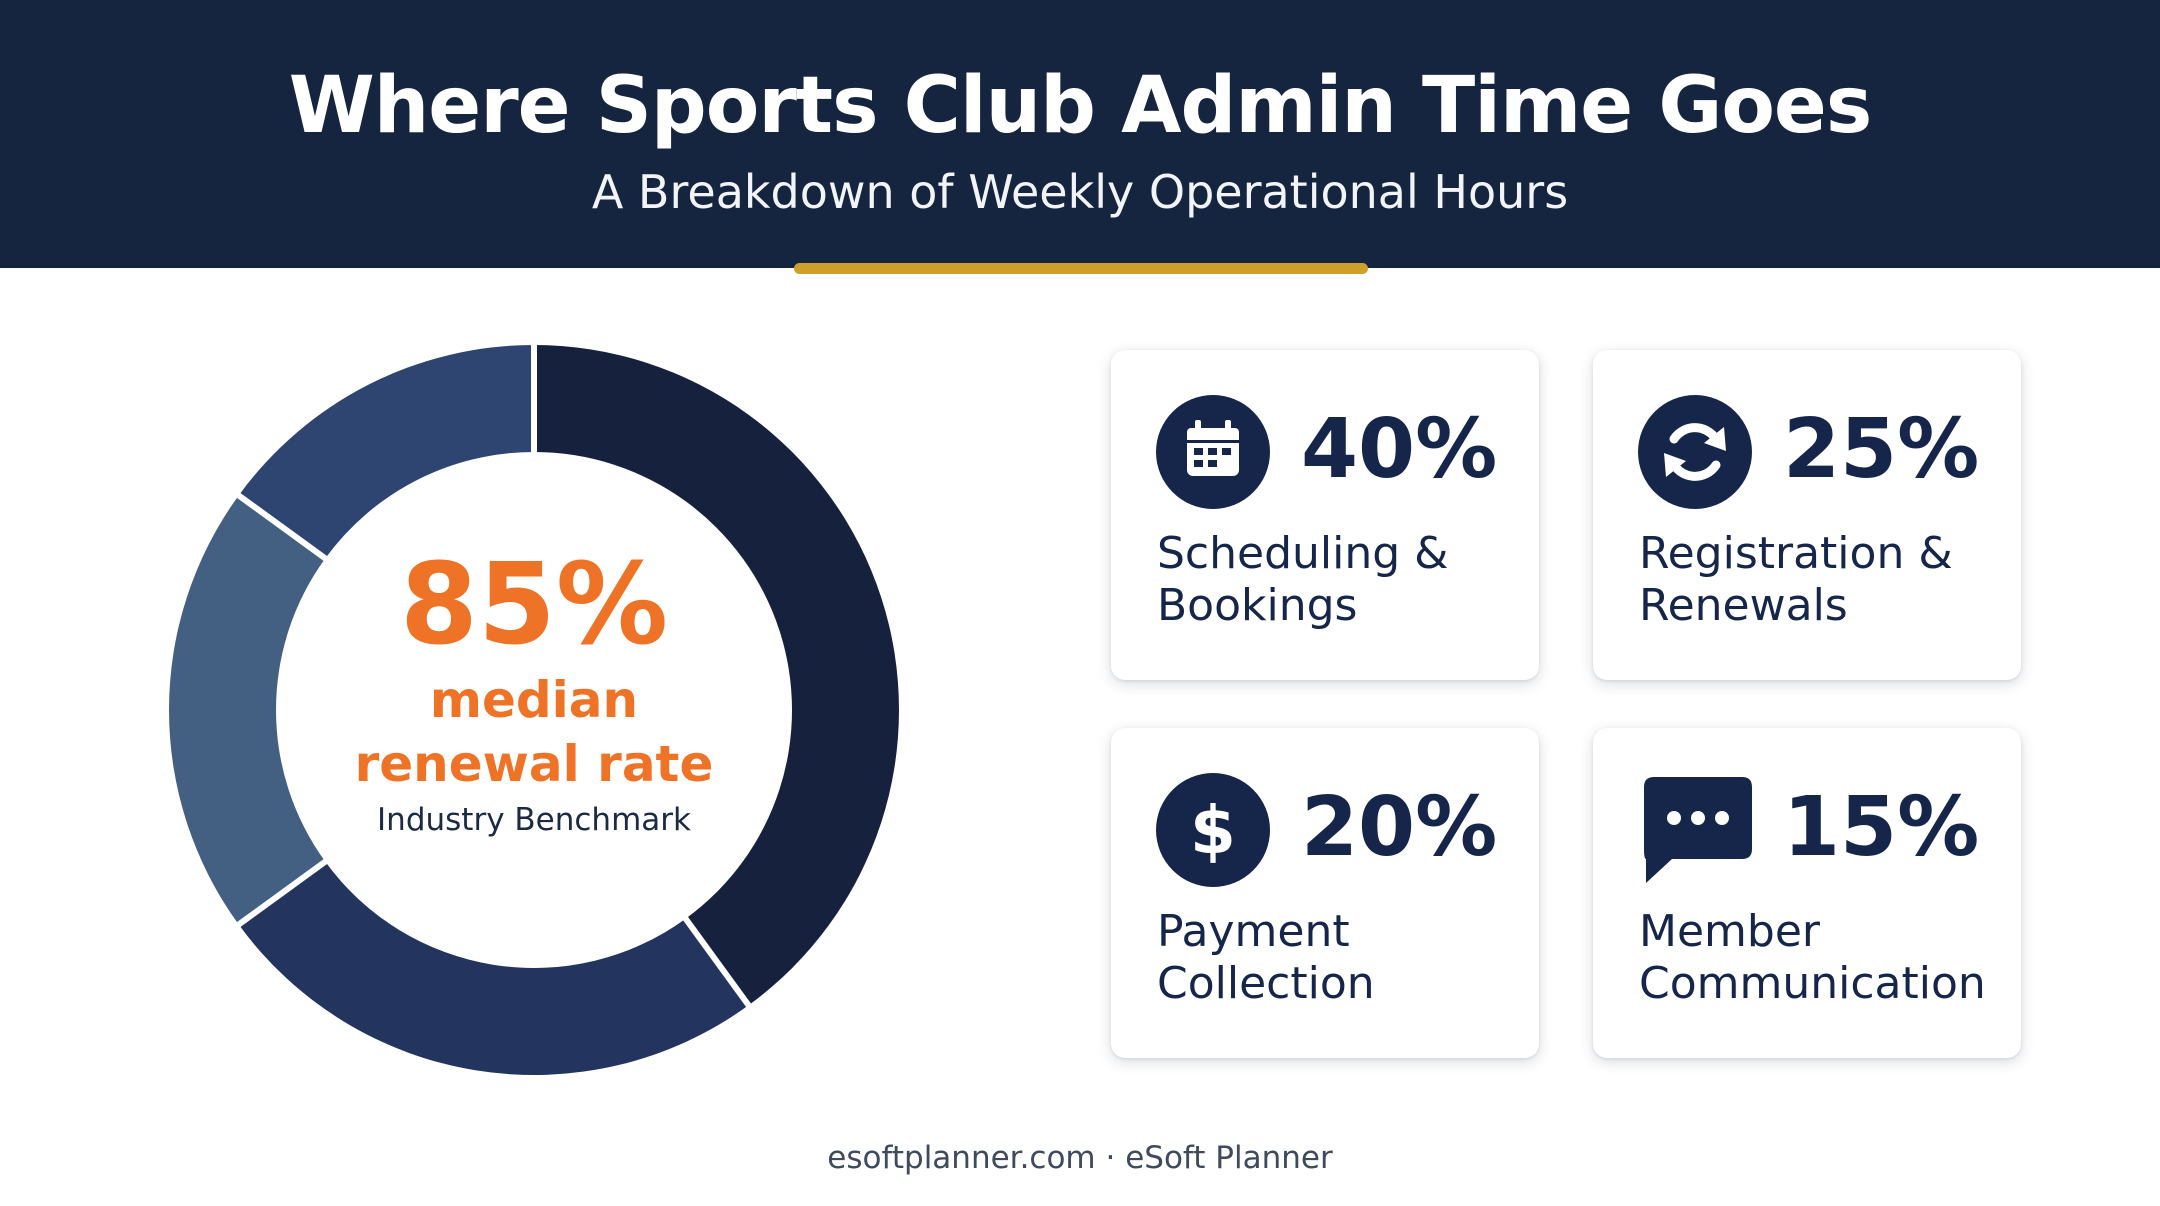 The image size is (2160, 1206). Describe the element at coordinates (1257, 605) in the screenshot. I see `stat-card-label-line2: Bookings` at that location.